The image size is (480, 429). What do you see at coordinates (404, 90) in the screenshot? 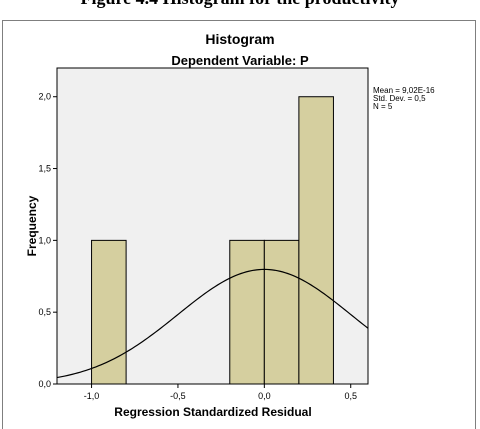
I see `stats-mean: Mean = 9,02E-16` at bounding box center [404, 90].